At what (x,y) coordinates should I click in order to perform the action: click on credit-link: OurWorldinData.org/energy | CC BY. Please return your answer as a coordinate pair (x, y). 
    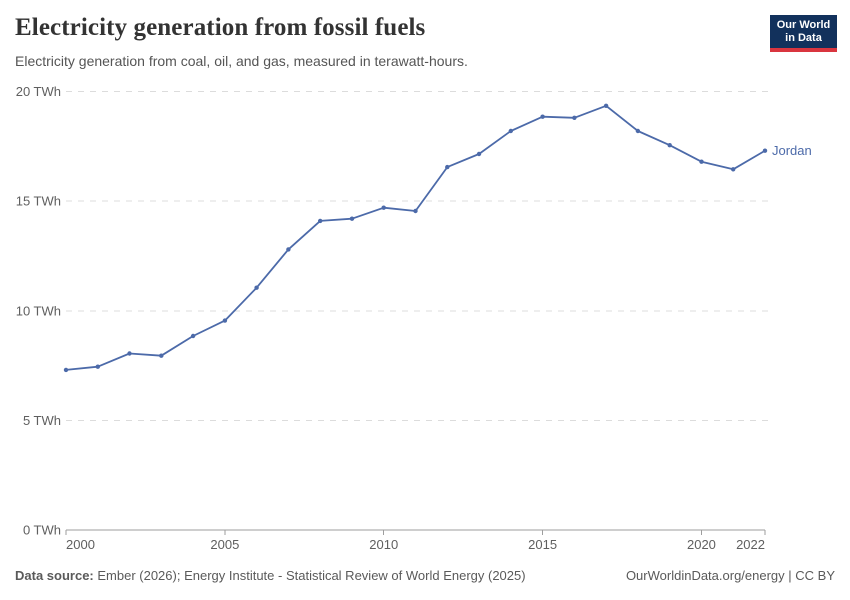
    Looking at the image, I should click on (730, 575).